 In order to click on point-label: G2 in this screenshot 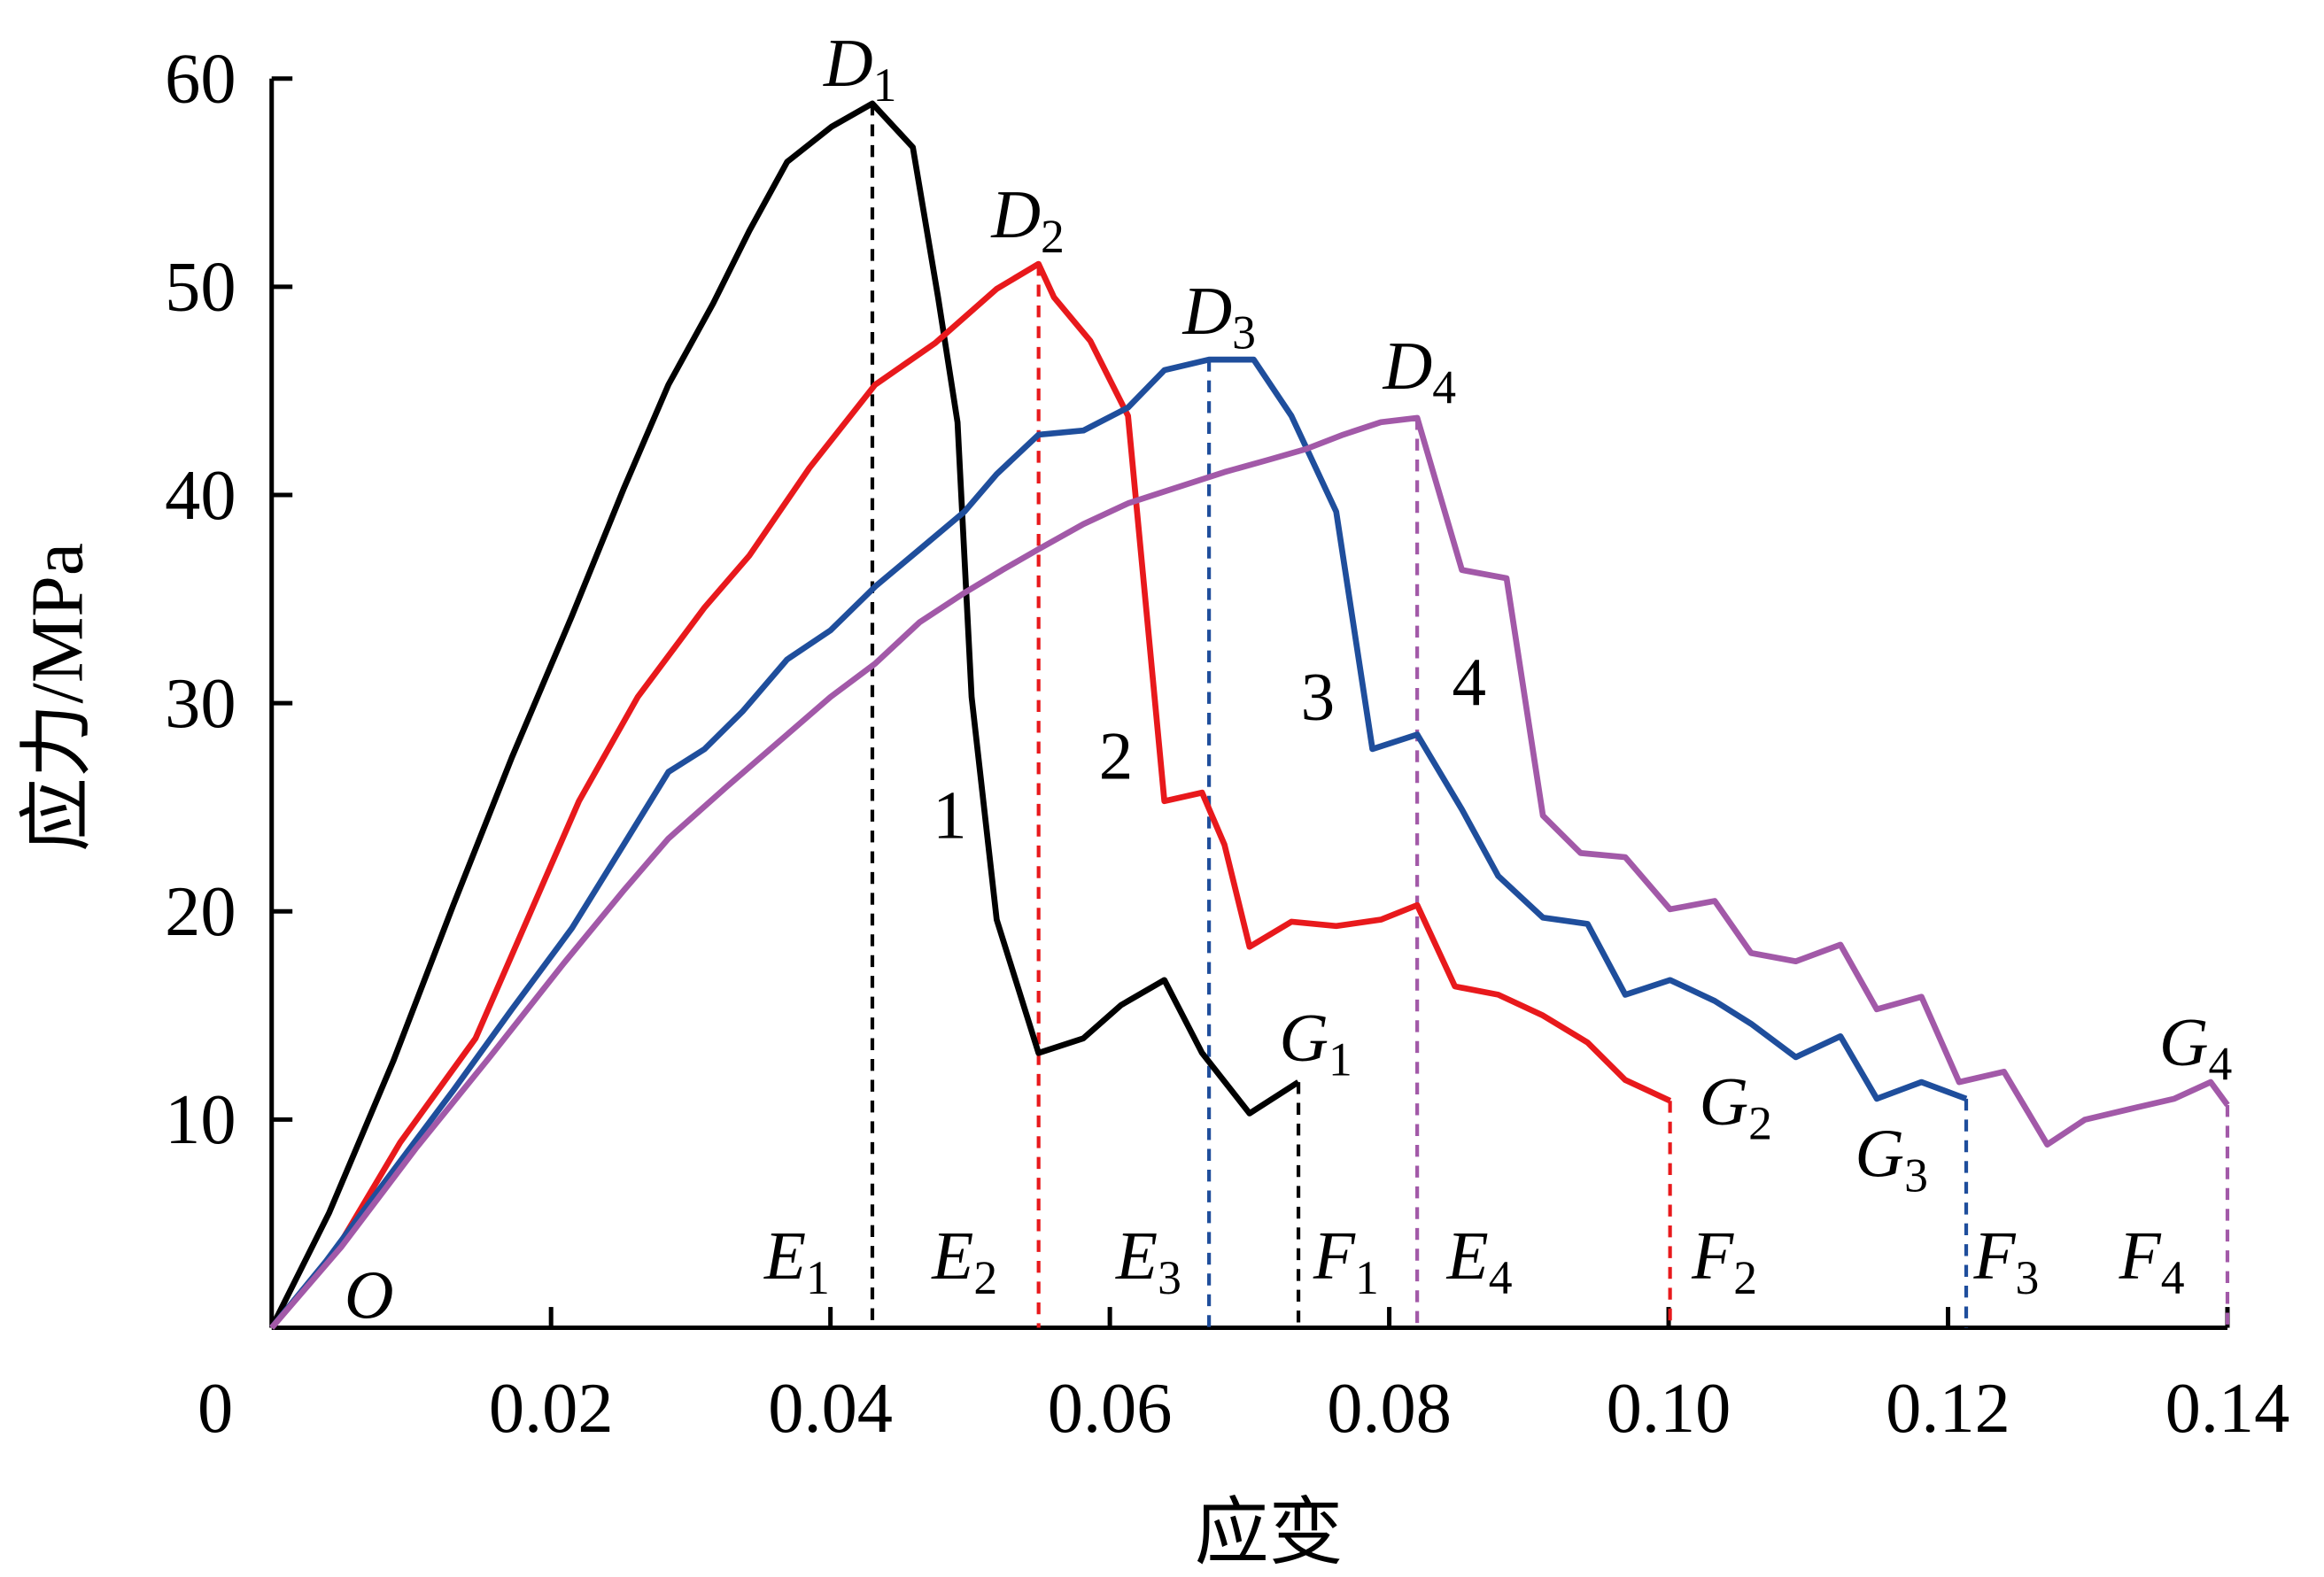, I will do `click(1736, 1106)`.